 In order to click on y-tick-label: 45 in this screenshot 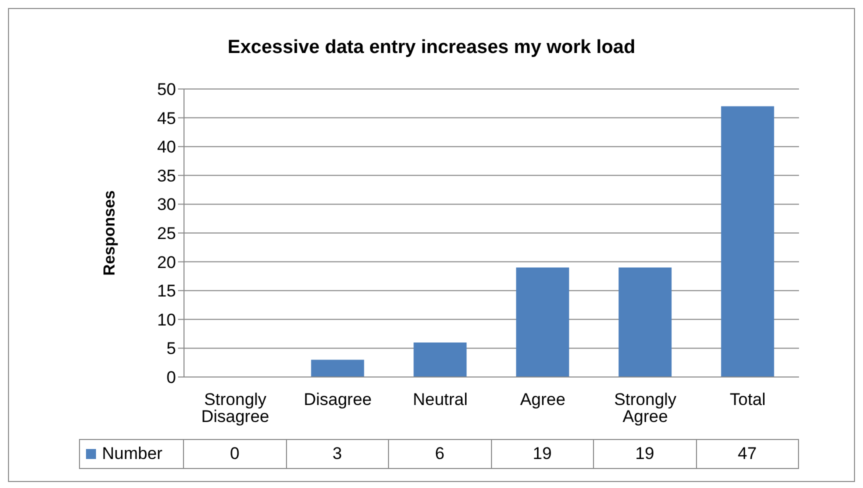, I will do `click(166, 118)`.